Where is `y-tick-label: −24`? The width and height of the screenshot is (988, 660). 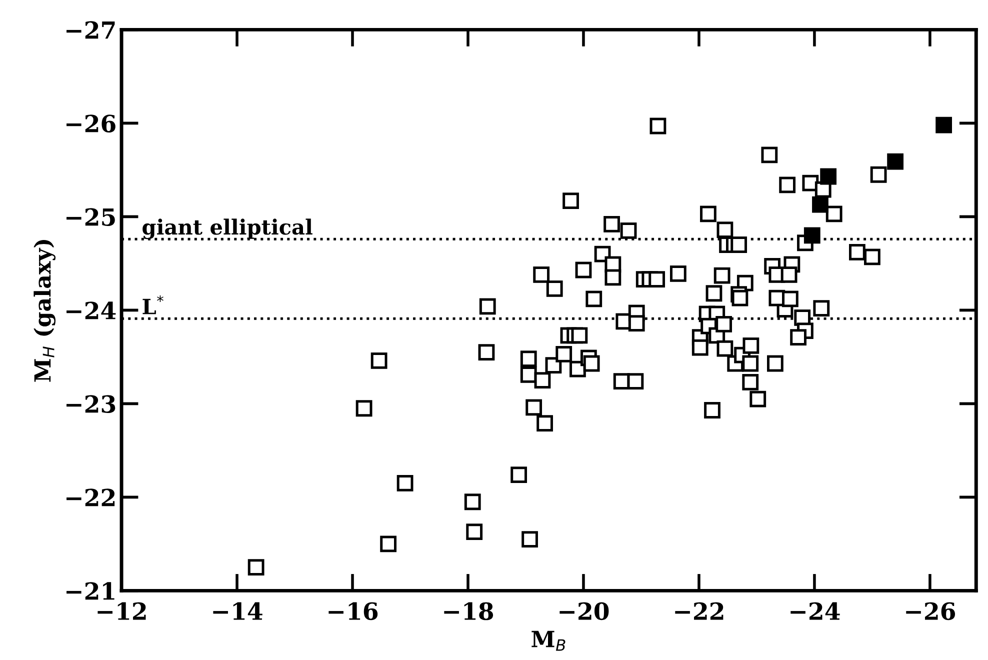
y-tick-label: −24 is located at coordinates (91, 311).